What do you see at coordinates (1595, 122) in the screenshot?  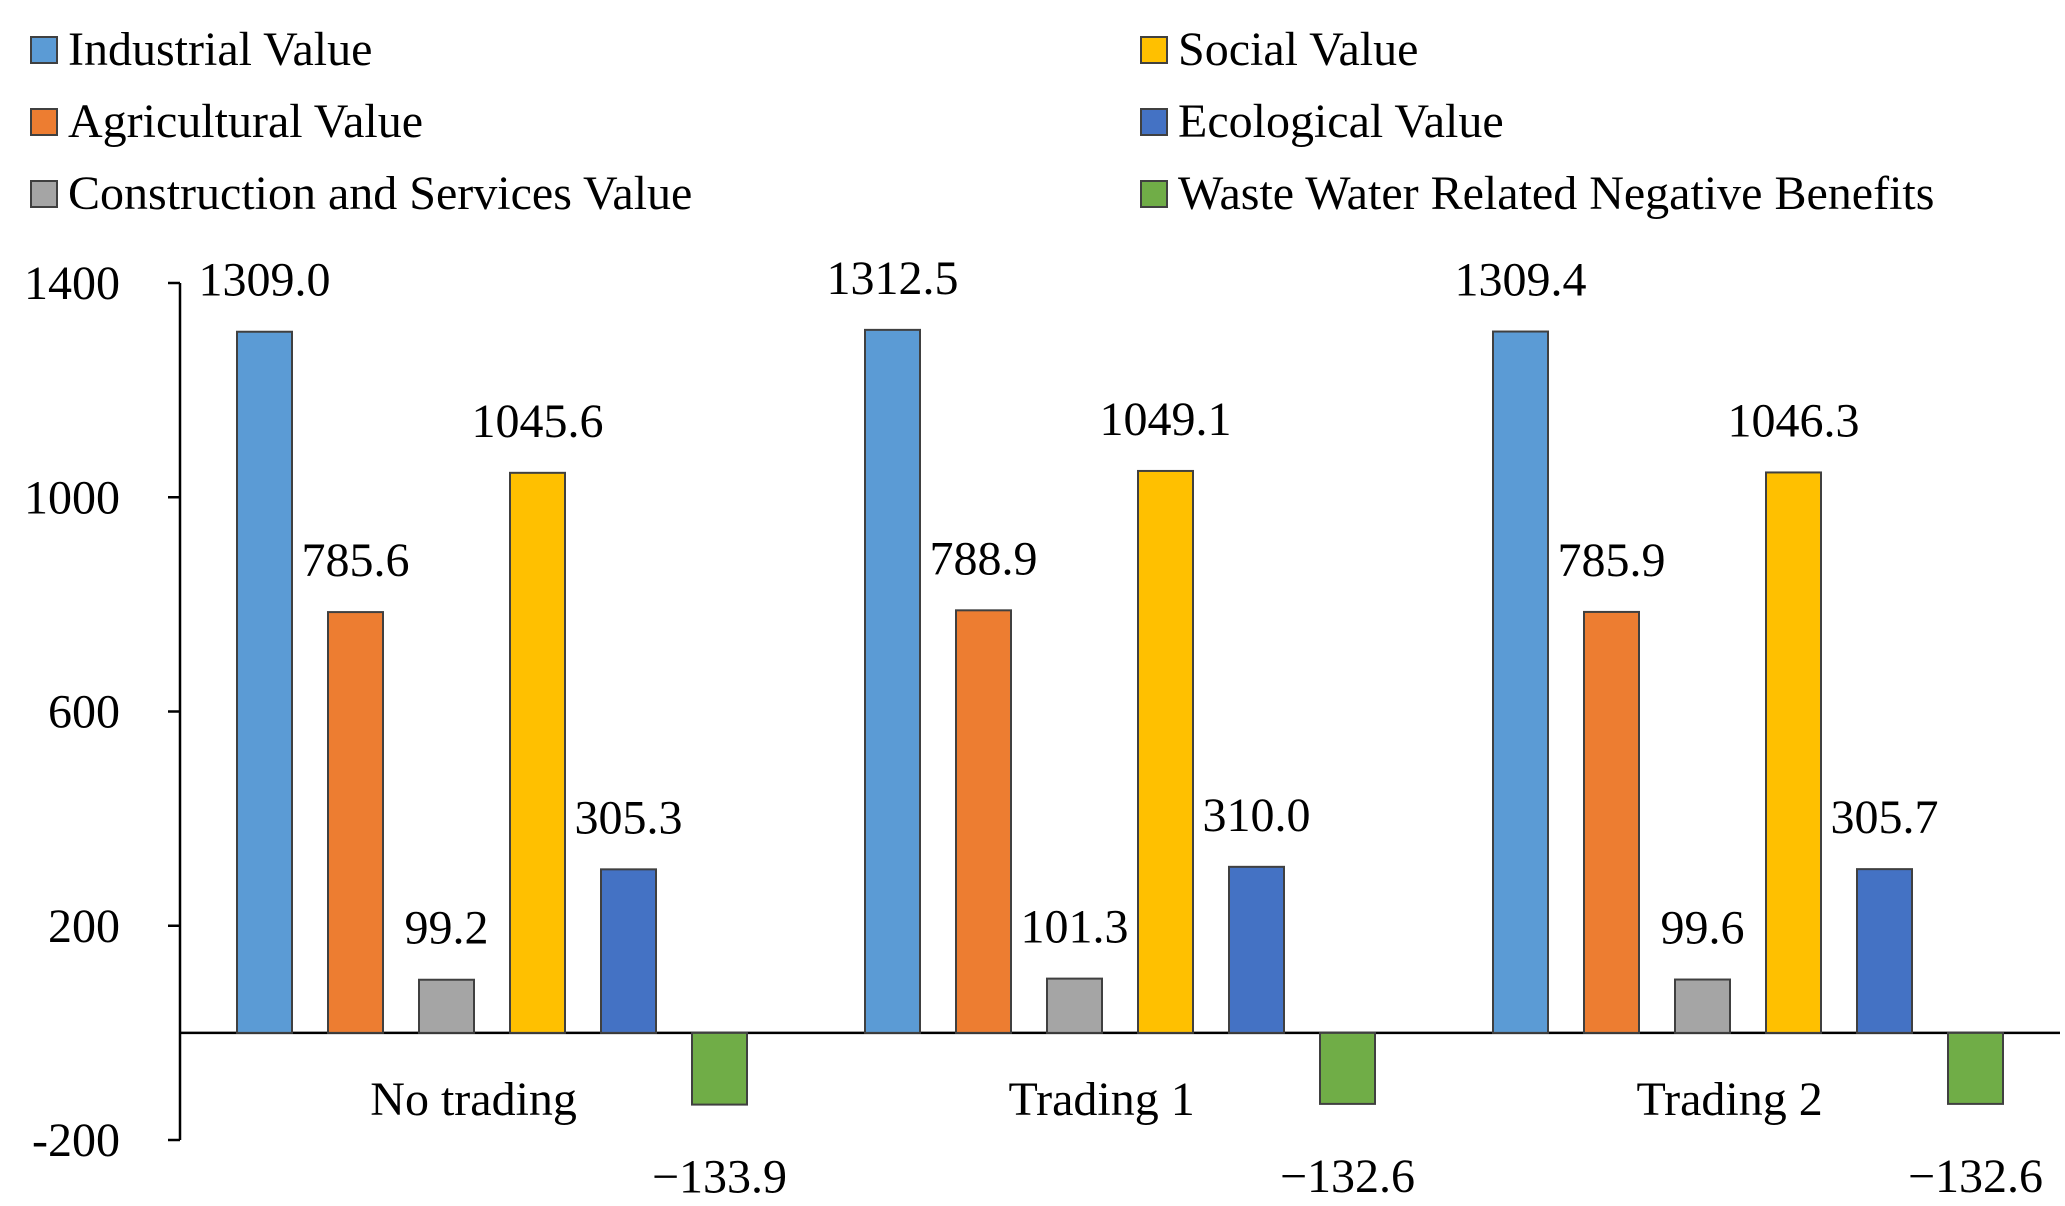 I see `legend-item-ecological-value: Ecological Value` at bounding box center [1595, 122].